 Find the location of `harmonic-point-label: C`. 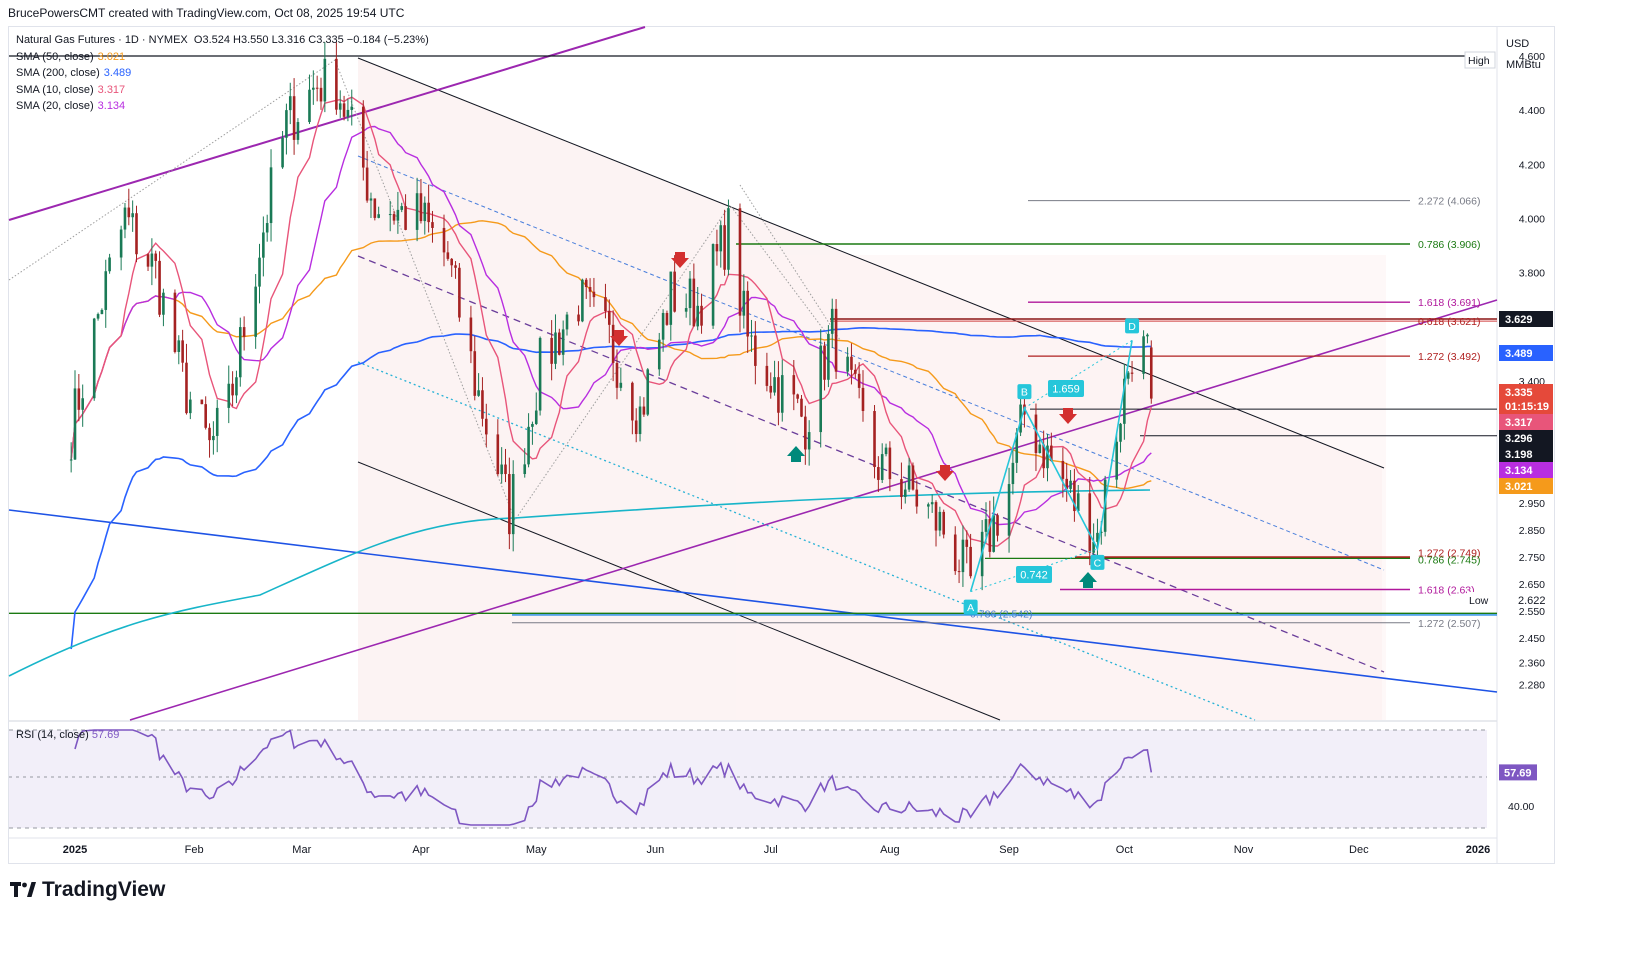

harmonic-point-label: C is located at coordinates (1098, 563).